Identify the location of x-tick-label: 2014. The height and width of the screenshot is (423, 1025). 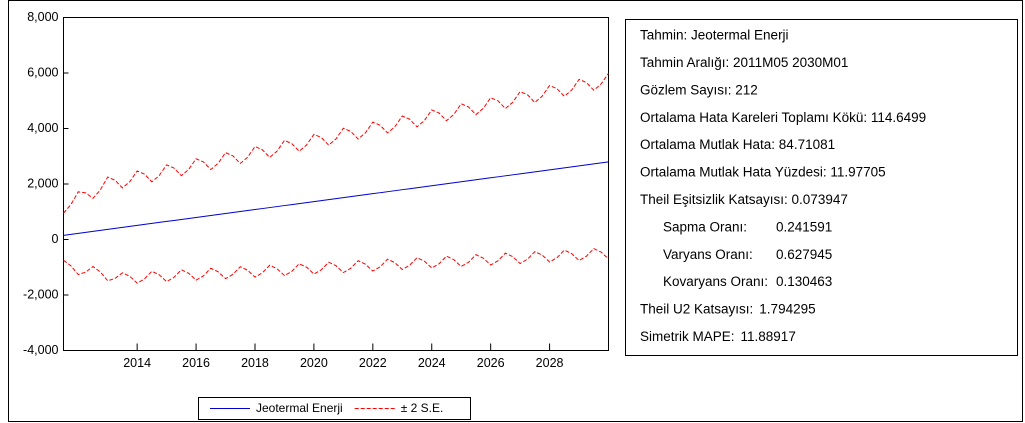
(137, 363).